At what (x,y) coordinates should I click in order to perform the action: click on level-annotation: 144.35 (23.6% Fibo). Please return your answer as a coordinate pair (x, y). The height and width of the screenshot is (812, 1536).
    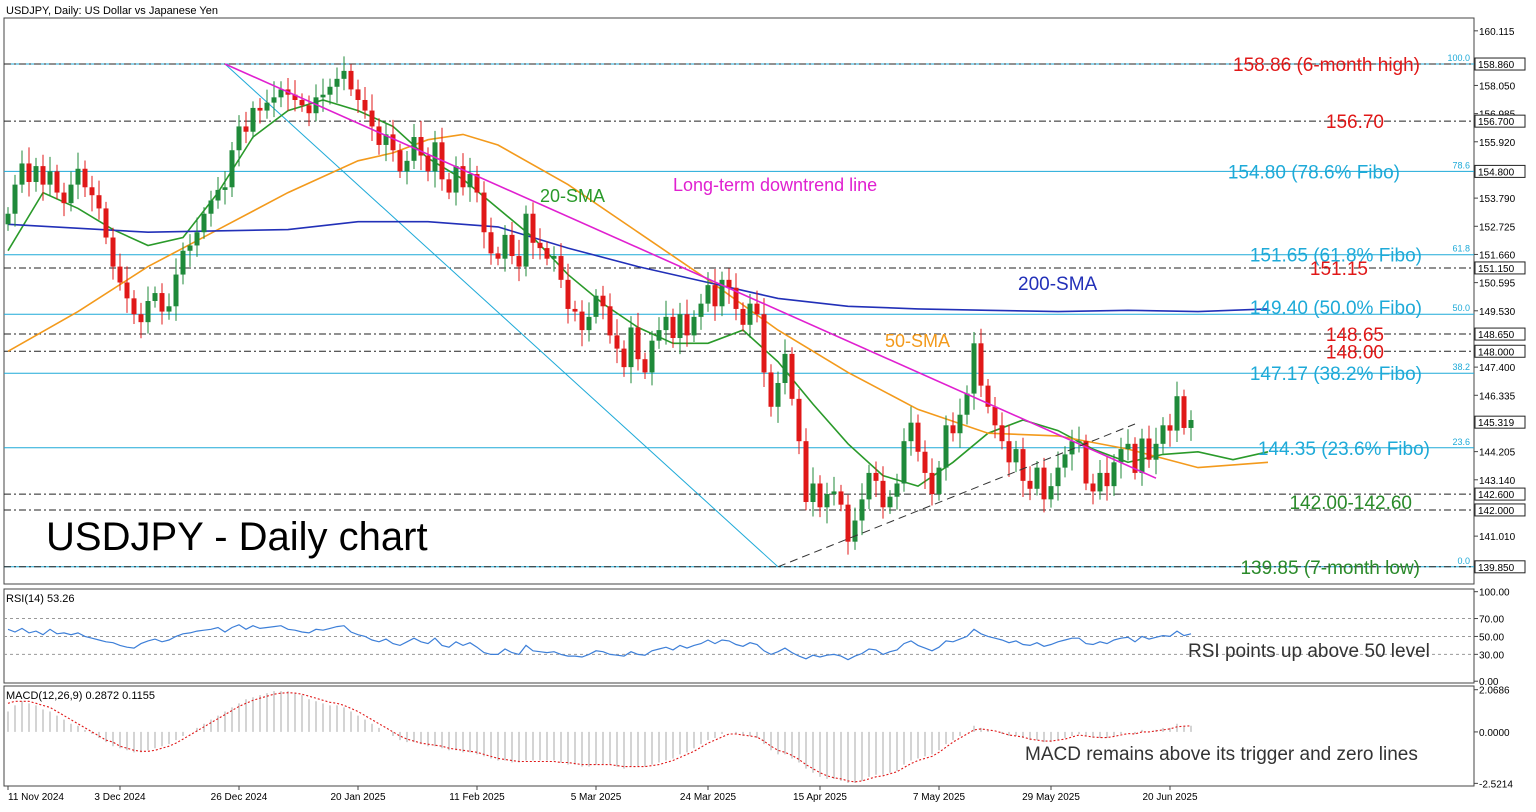
    Looking at the image, I should click on (1344, 449).